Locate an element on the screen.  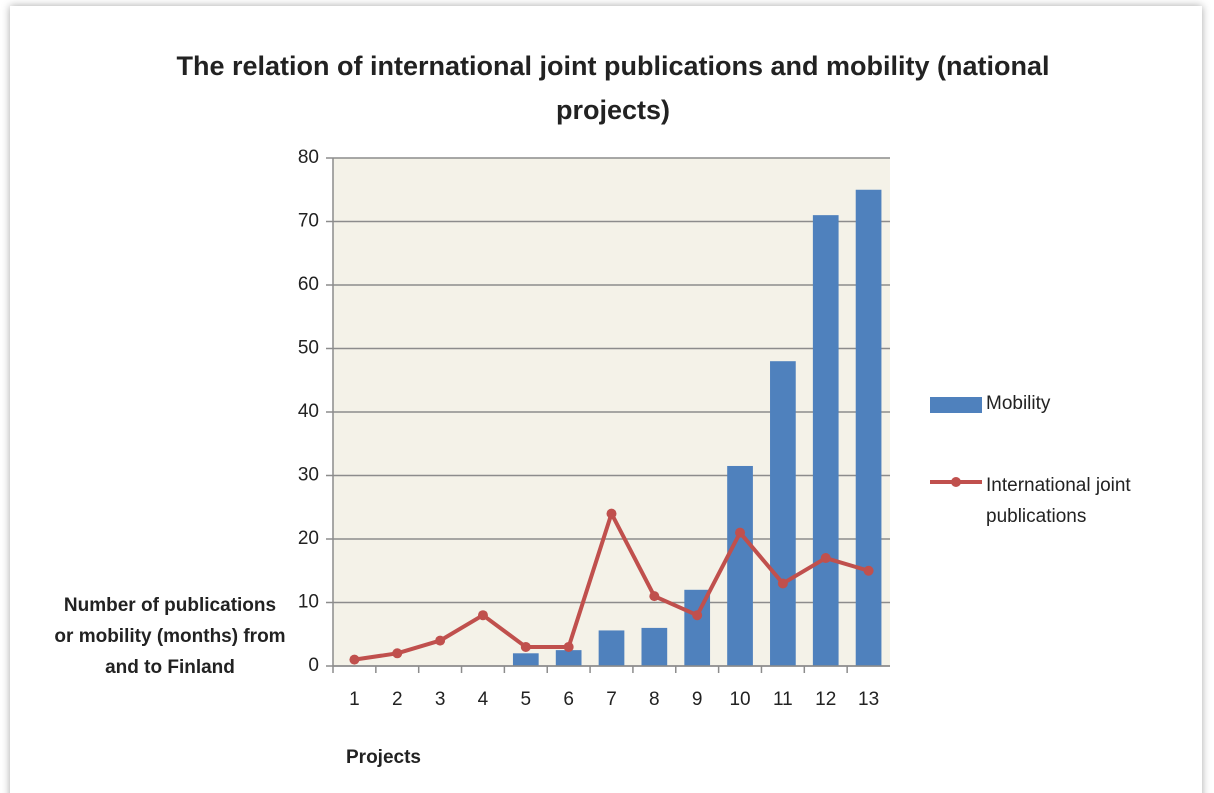
x-tick-label: 10 is located at coordinates (739, 699).